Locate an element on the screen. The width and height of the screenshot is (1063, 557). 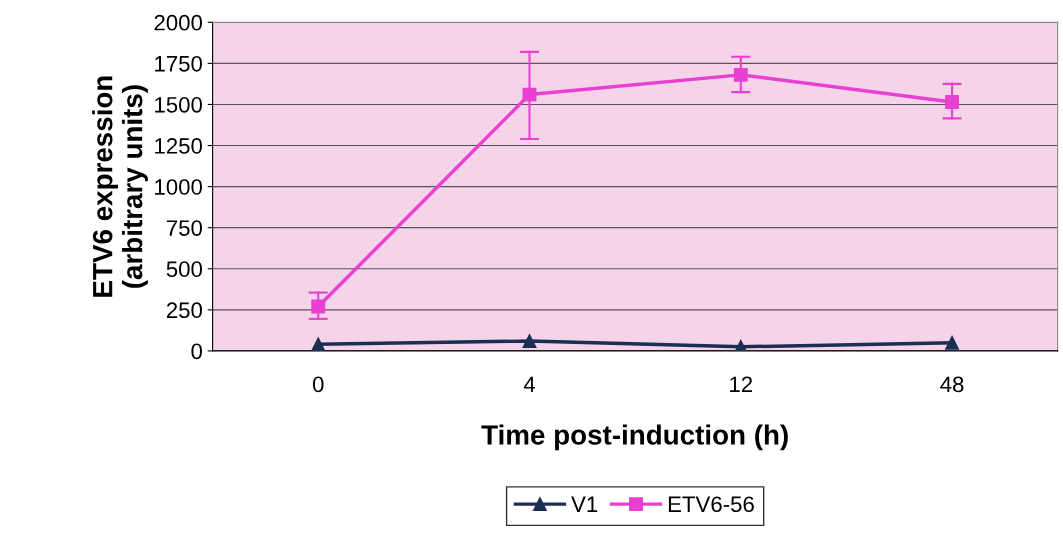
y-axis-title: ETV6 expression (arbitrary units) is located at coordinates (120, 186).